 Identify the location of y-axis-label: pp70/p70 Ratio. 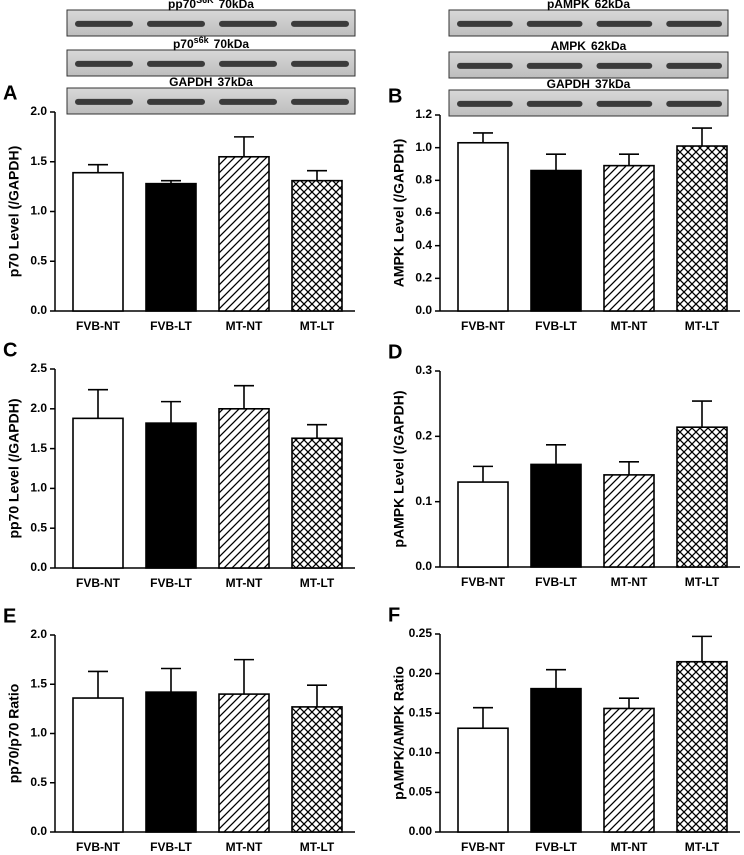
(14, 734).